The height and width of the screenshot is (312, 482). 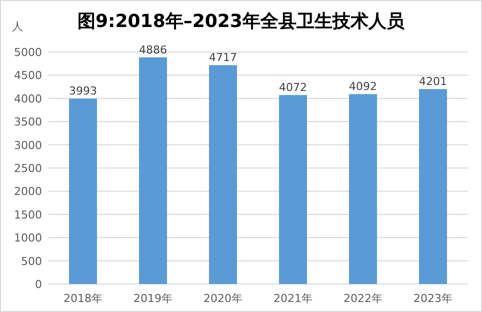 I want to click on data-label: 4092, so click(x=363, y=87).